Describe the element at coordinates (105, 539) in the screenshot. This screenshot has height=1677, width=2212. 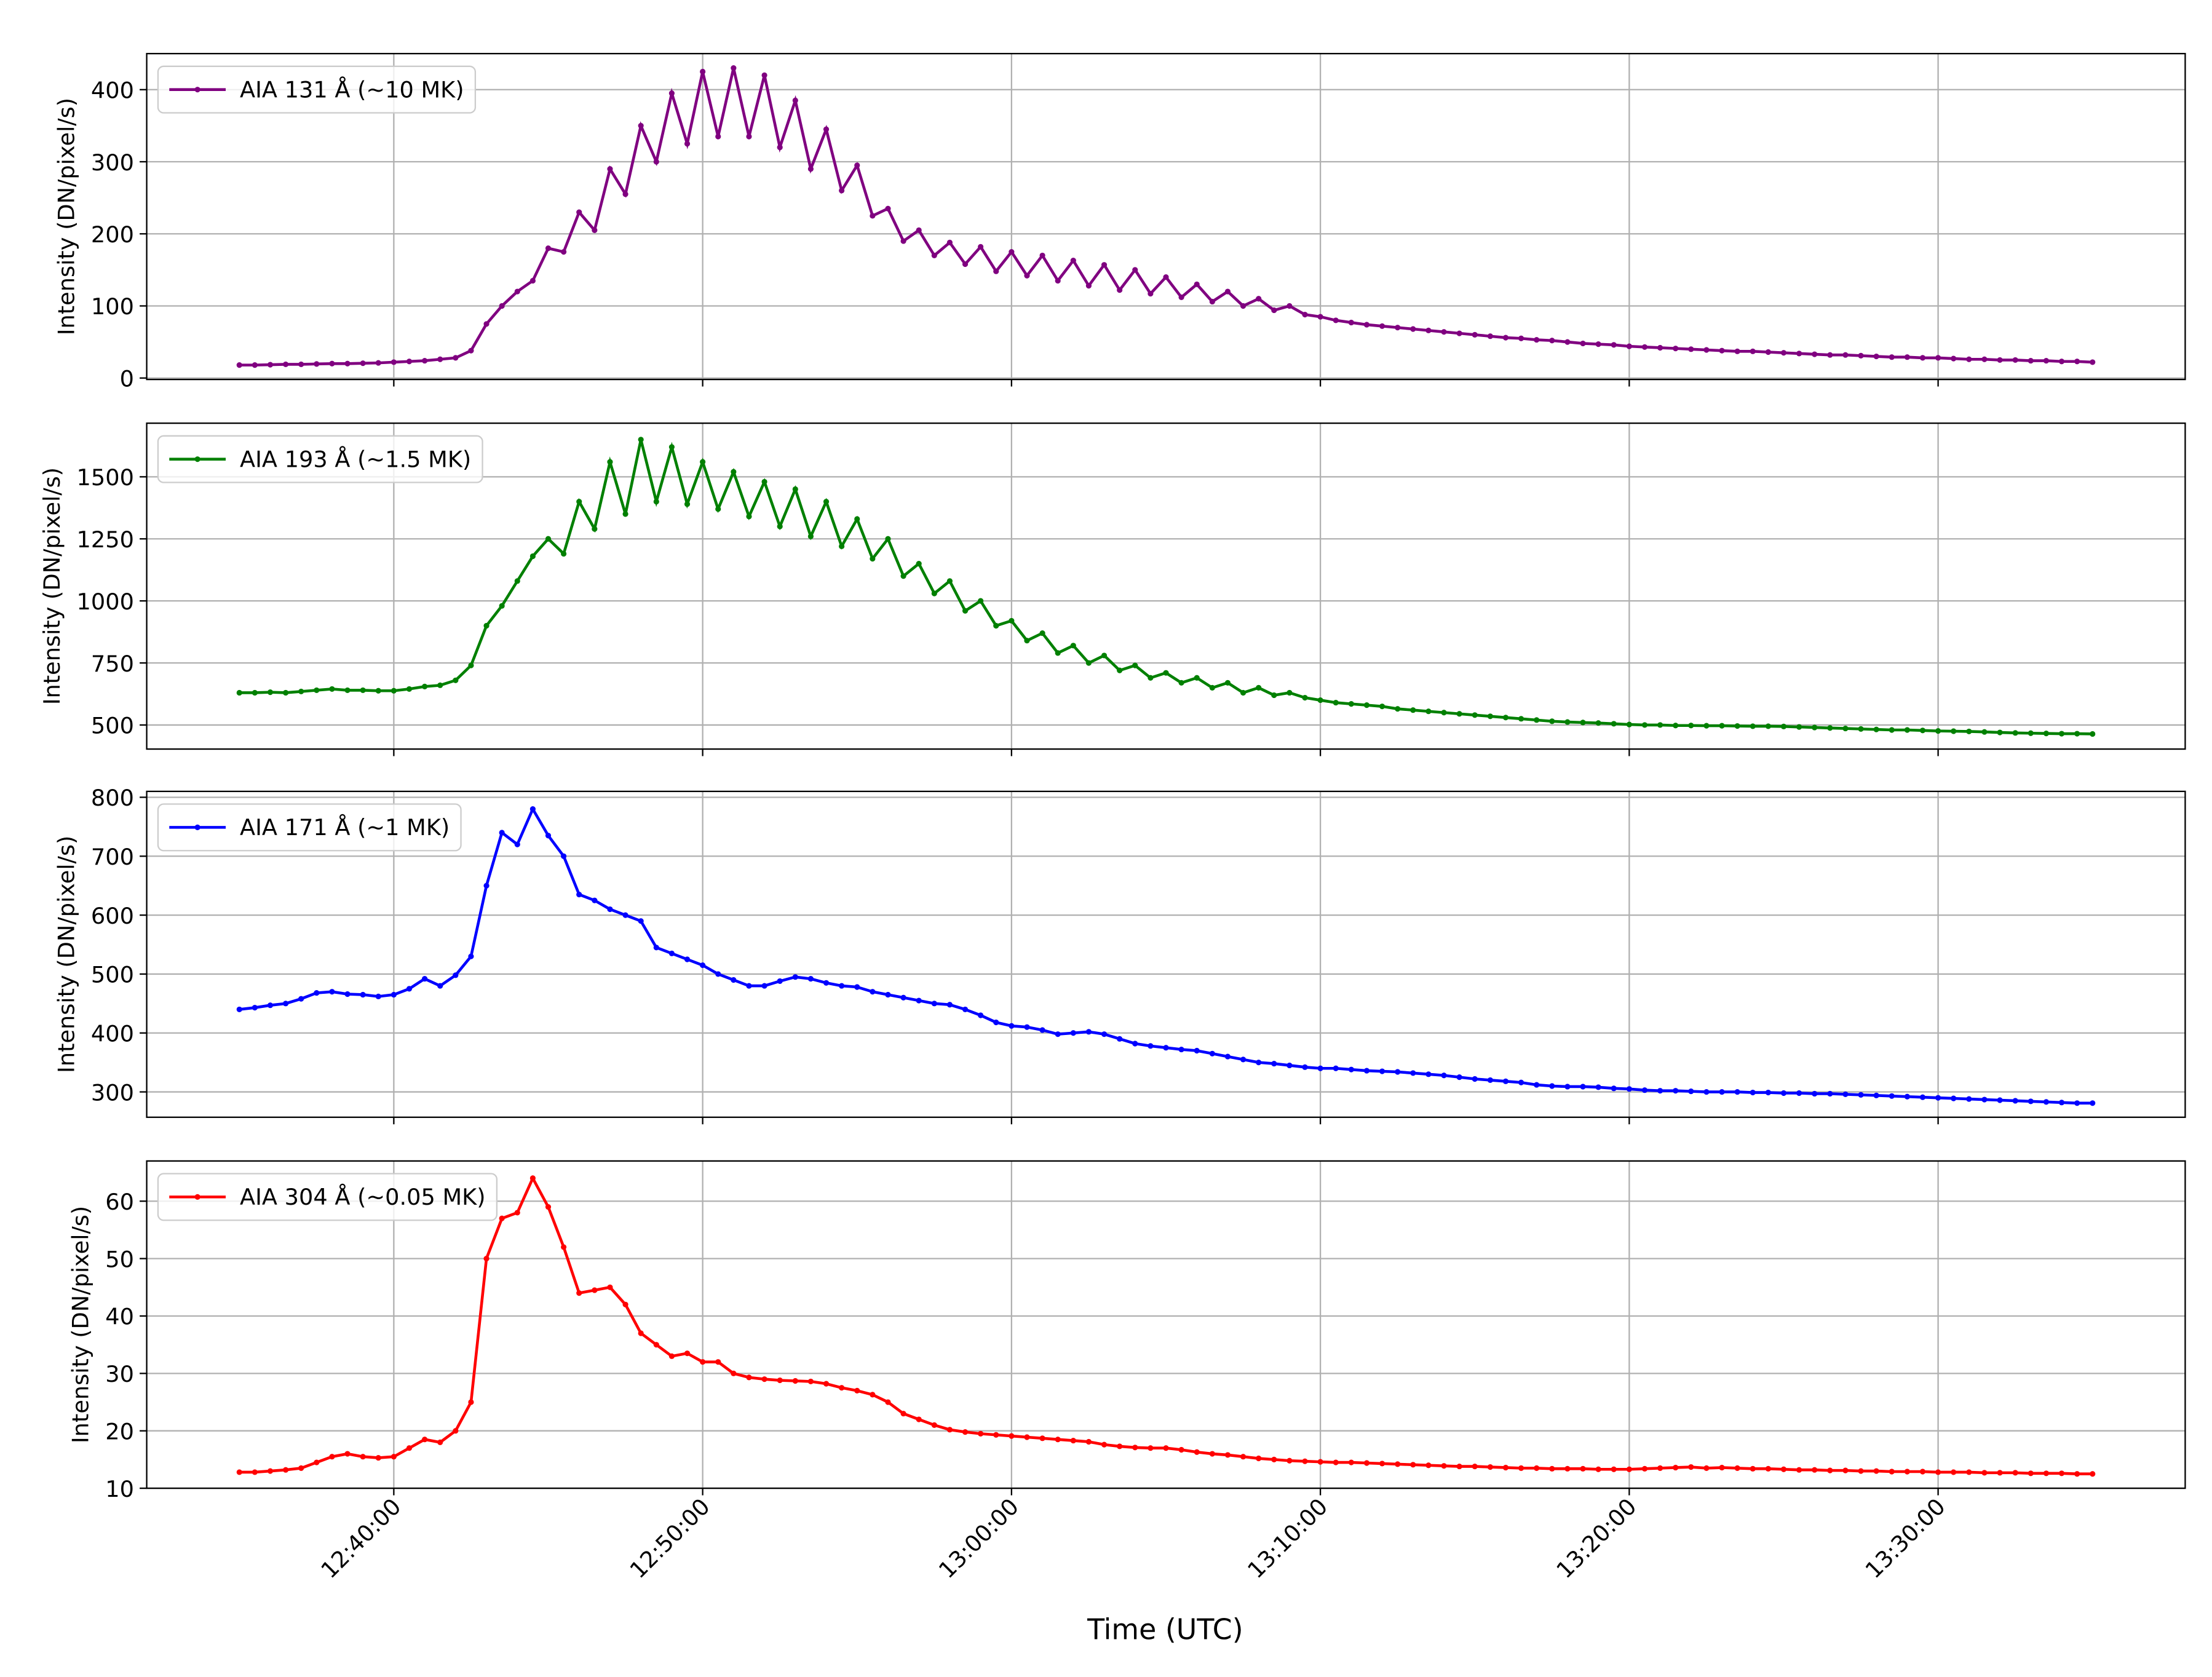
I see `y-tick-label: 1250` at that location.